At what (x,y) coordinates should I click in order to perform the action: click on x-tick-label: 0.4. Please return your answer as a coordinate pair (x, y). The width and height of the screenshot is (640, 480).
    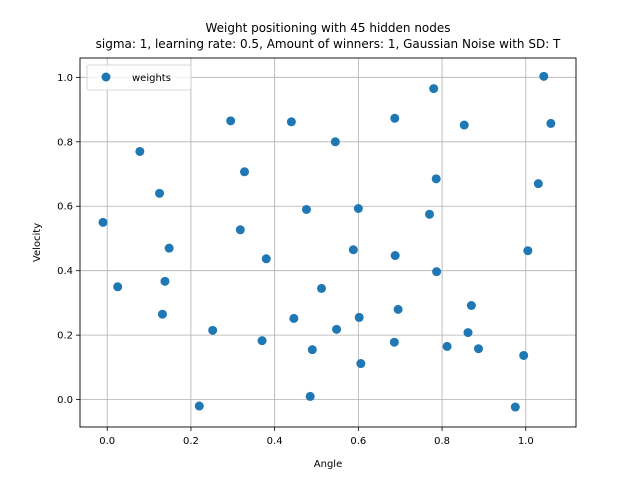
    Looking at the image, I should click on (275, 441).